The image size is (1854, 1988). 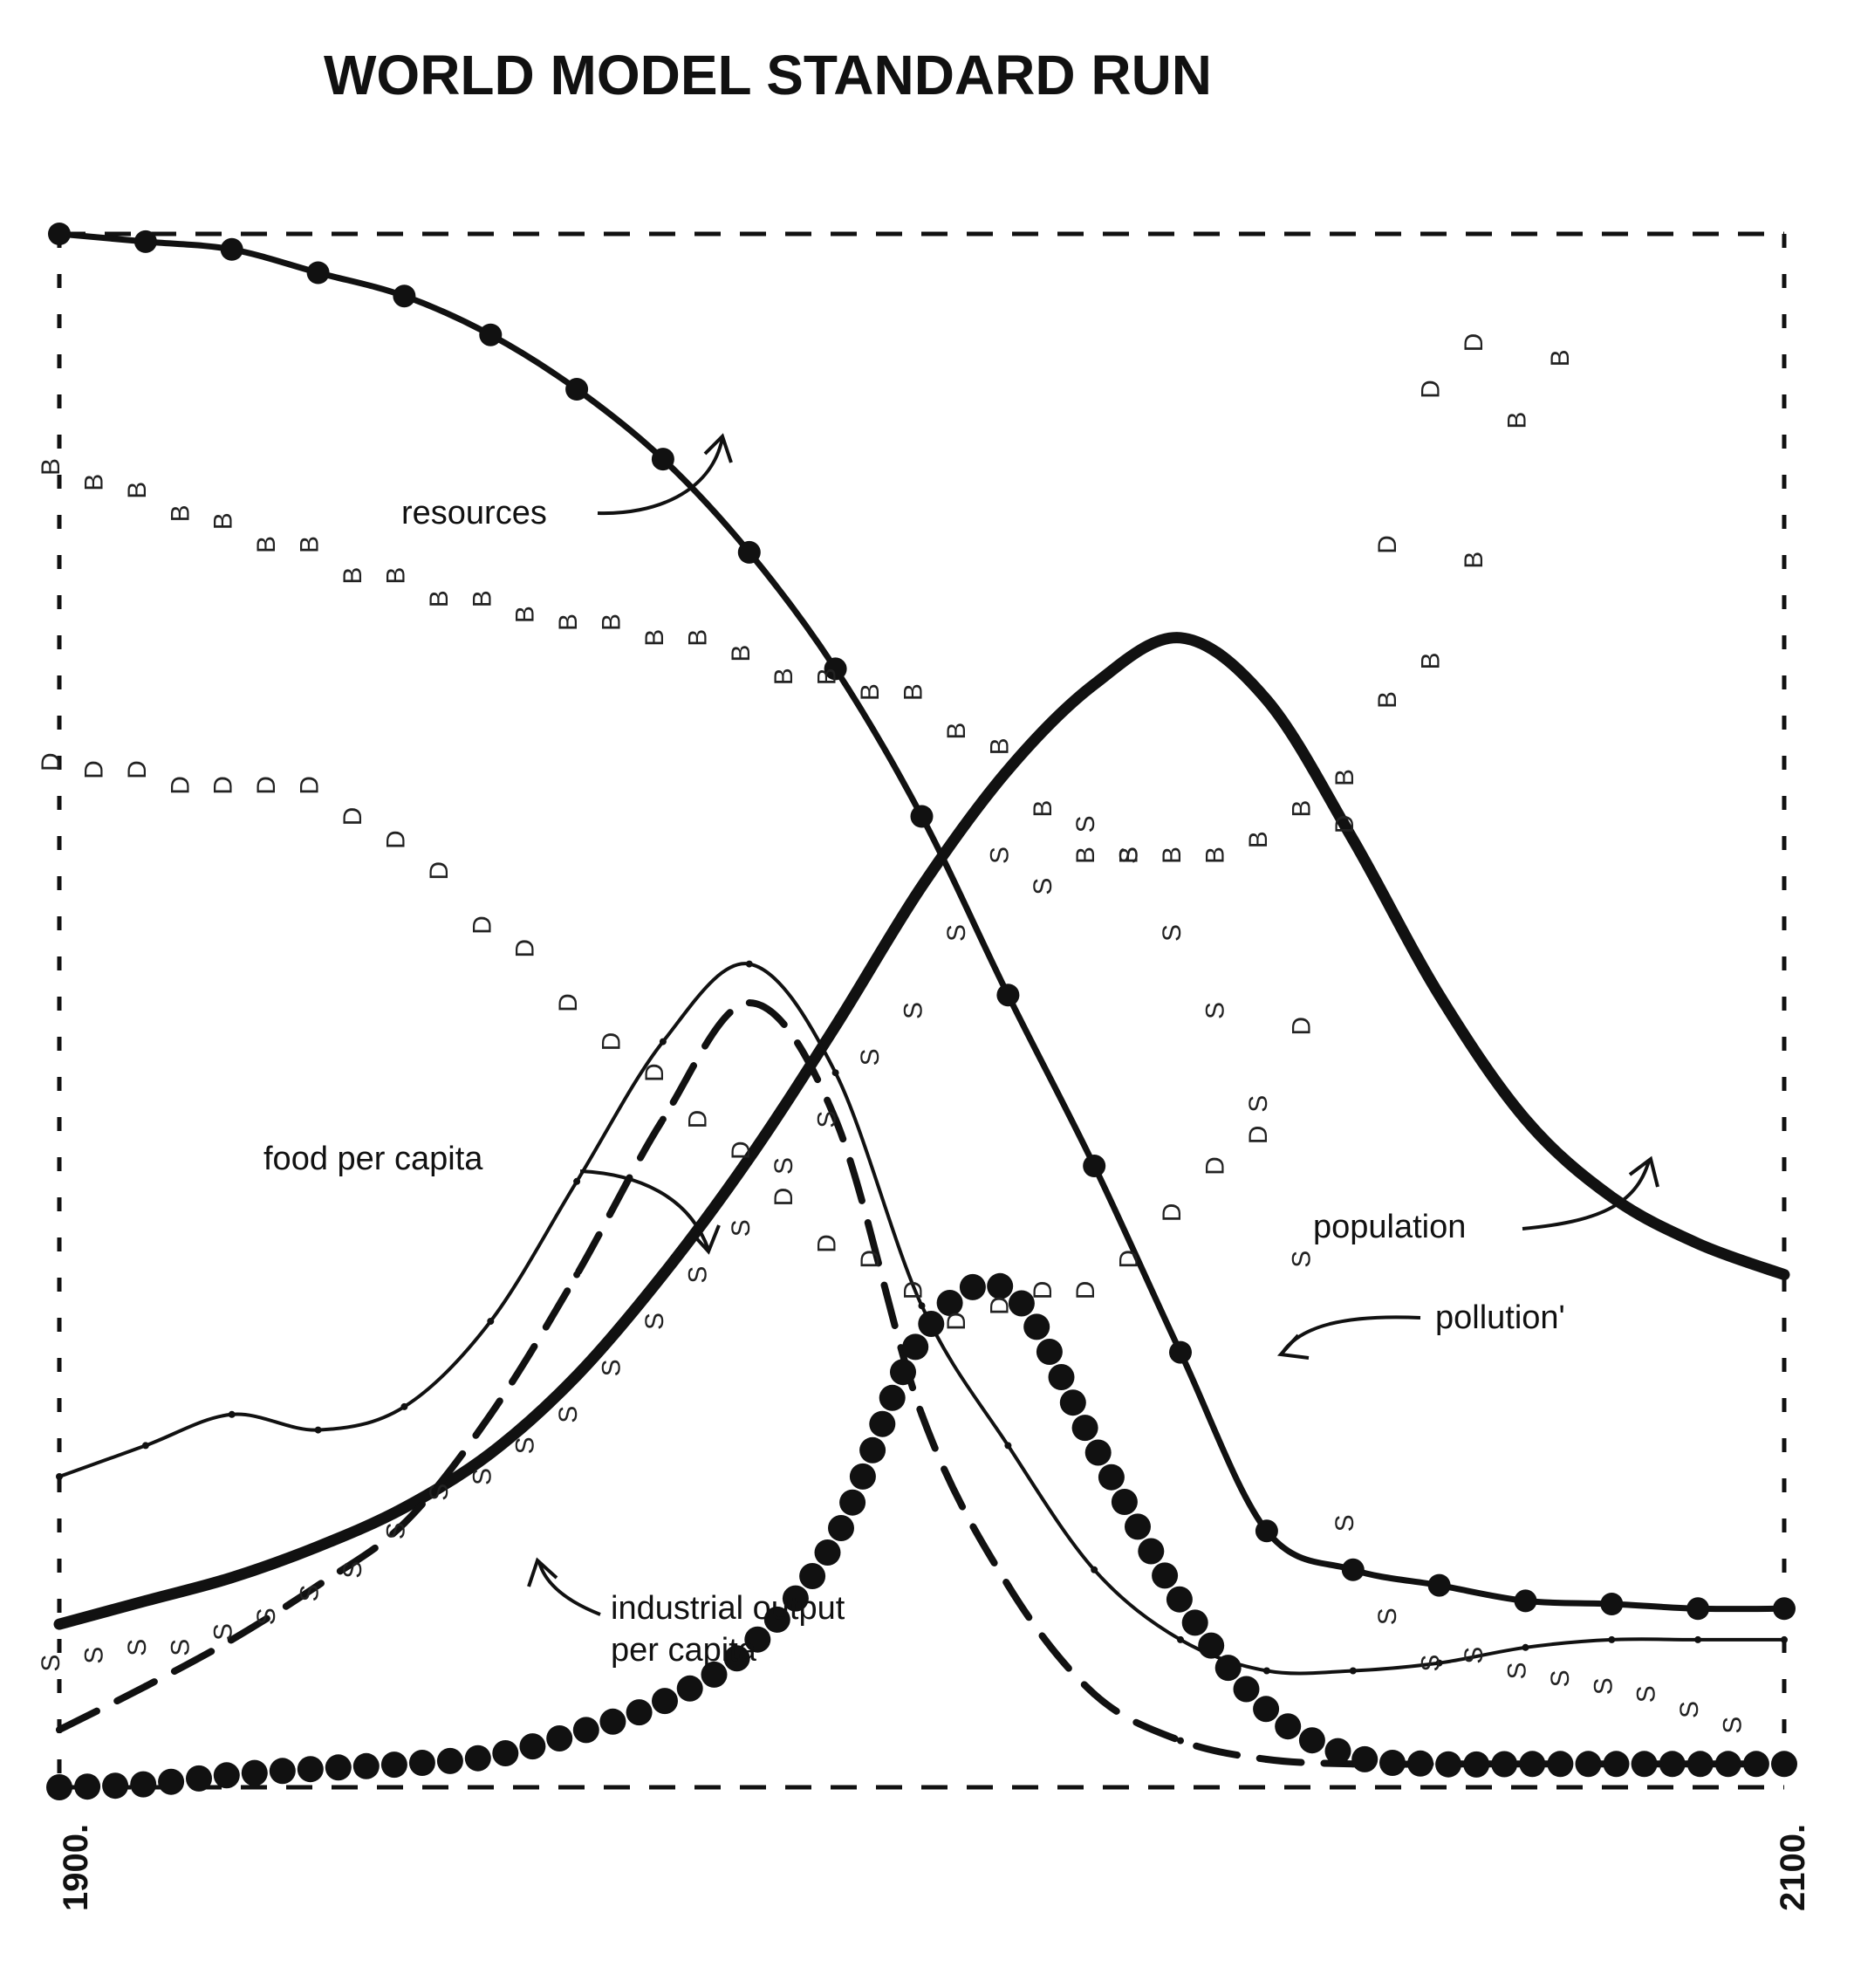 I want to click on marker-d-9: D, so click(x=439, y=871).